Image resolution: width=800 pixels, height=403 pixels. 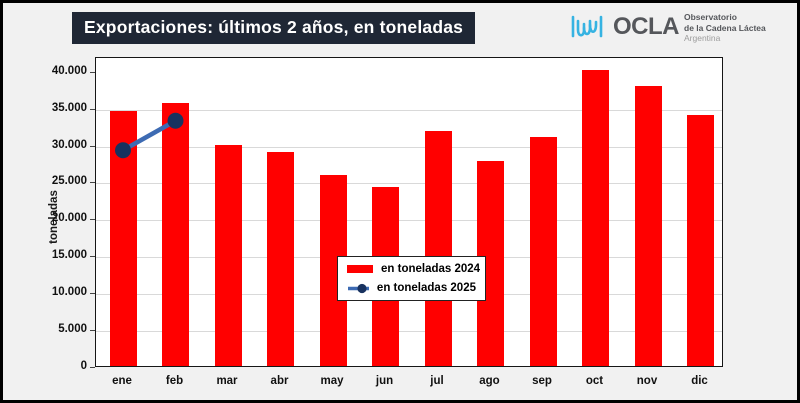 What do you see at coordinates (228, 255) in the screenshot?
I see `bar-mar` at bounding box center [228, 255].